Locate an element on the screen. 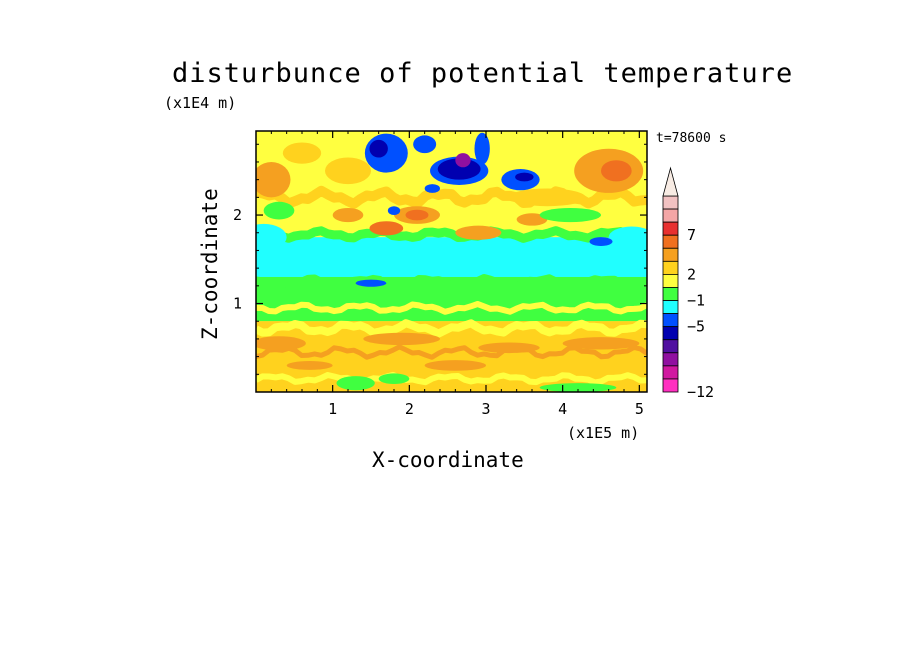 The width and height of the screenshot is (904, 654). colorbar-label: 7 is located at coordinates (691, 235).